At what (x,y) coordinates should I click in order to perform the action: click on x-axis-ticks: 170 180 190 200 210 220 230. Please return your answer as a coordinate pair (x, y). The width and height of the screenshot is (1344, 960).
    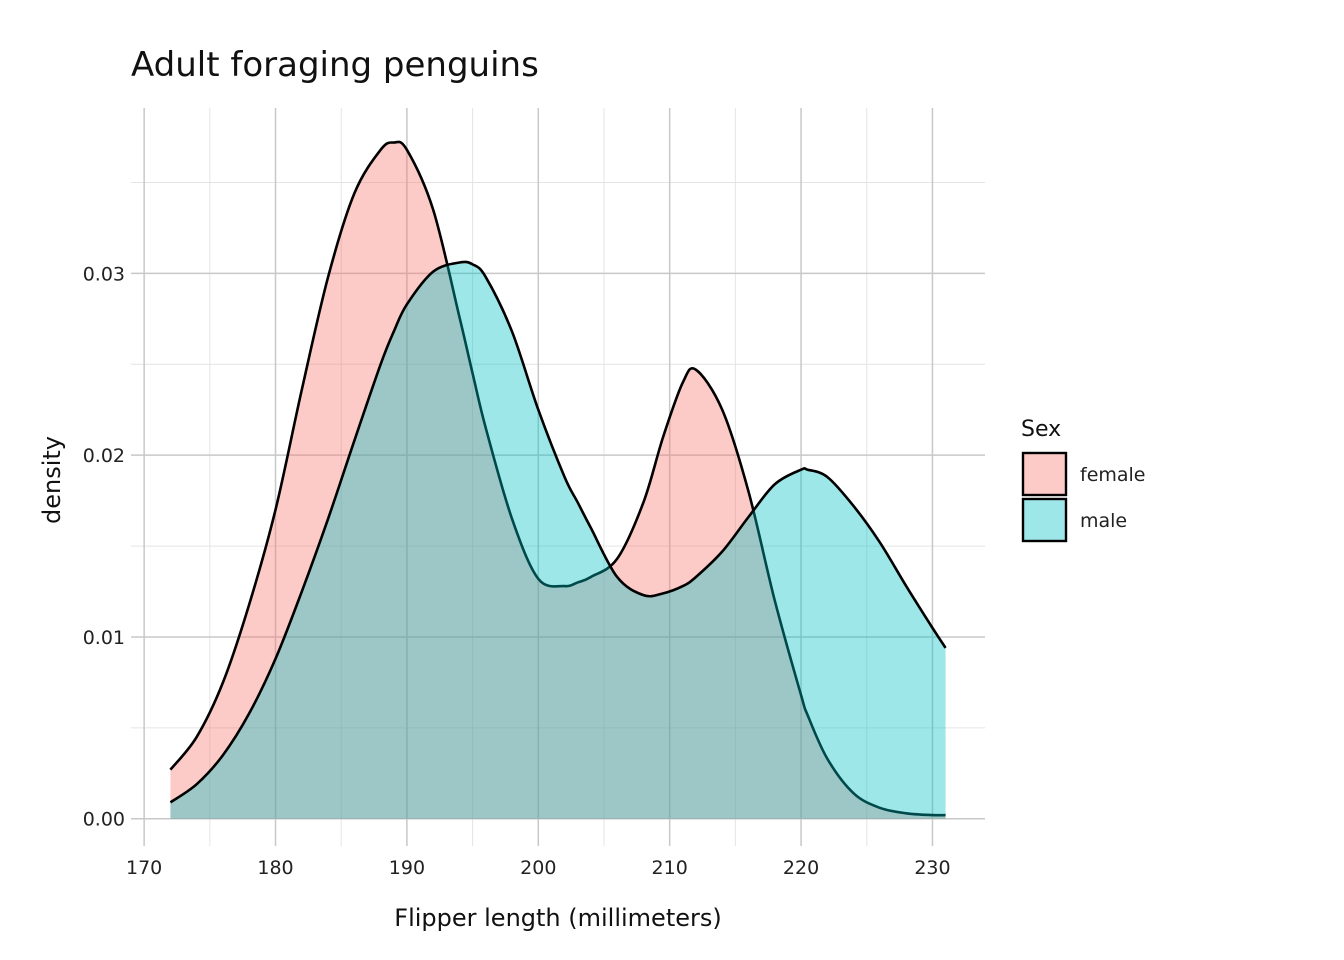
    Looking at the image, I should click on (538, 868).